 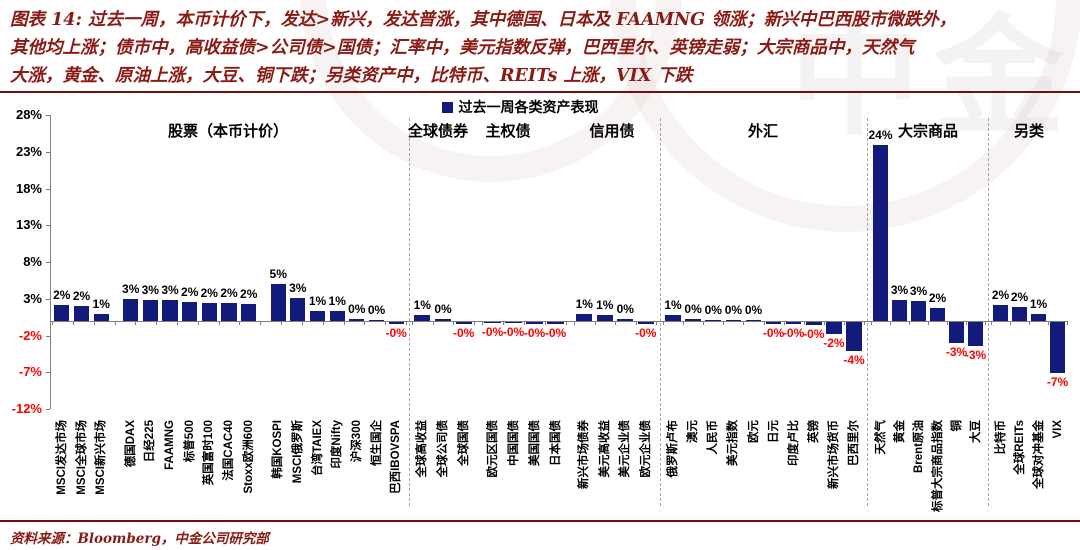 What do you see at coordinates (30, 335) in the screenshot?
I see `y-tick-label: -2%` at bounding box center [30, 335].